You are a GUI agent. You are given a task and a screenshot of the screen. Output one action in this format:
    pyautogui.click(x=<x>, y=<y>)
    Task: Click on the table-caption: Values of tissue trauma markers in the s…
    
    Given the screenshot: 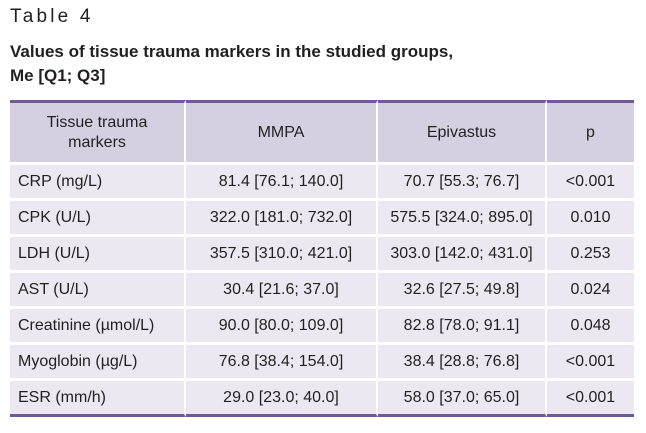 What is the action you would take?
    pyautogui.click(x=320, y=64)
    